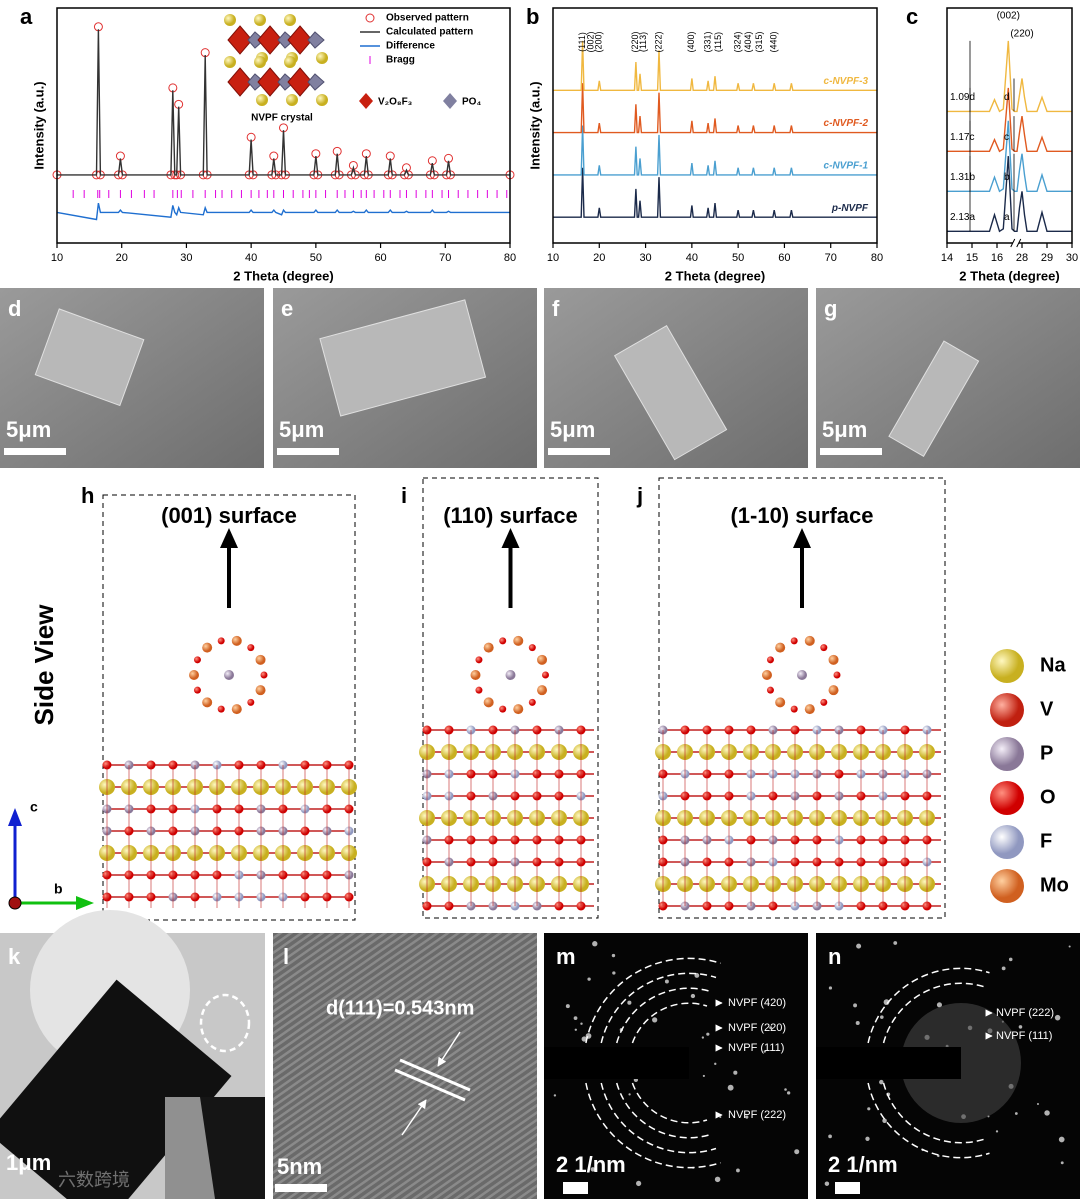  What do you see at coordinates (707, 41) in the screenshot?
I see `peak-label: (331)` at bounding box center [707, 41].